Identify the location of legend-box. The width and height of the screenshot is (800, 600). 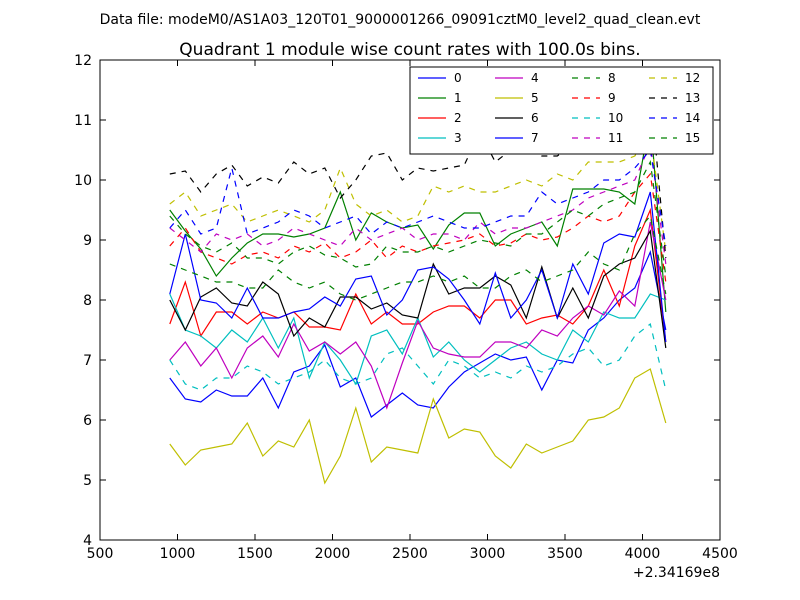
(561, 110).